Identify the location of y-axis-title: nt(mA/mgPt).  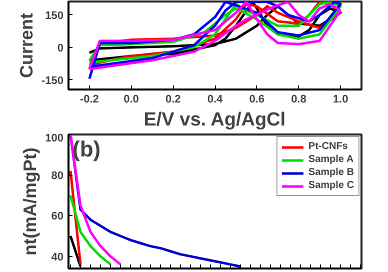
(30, 202).